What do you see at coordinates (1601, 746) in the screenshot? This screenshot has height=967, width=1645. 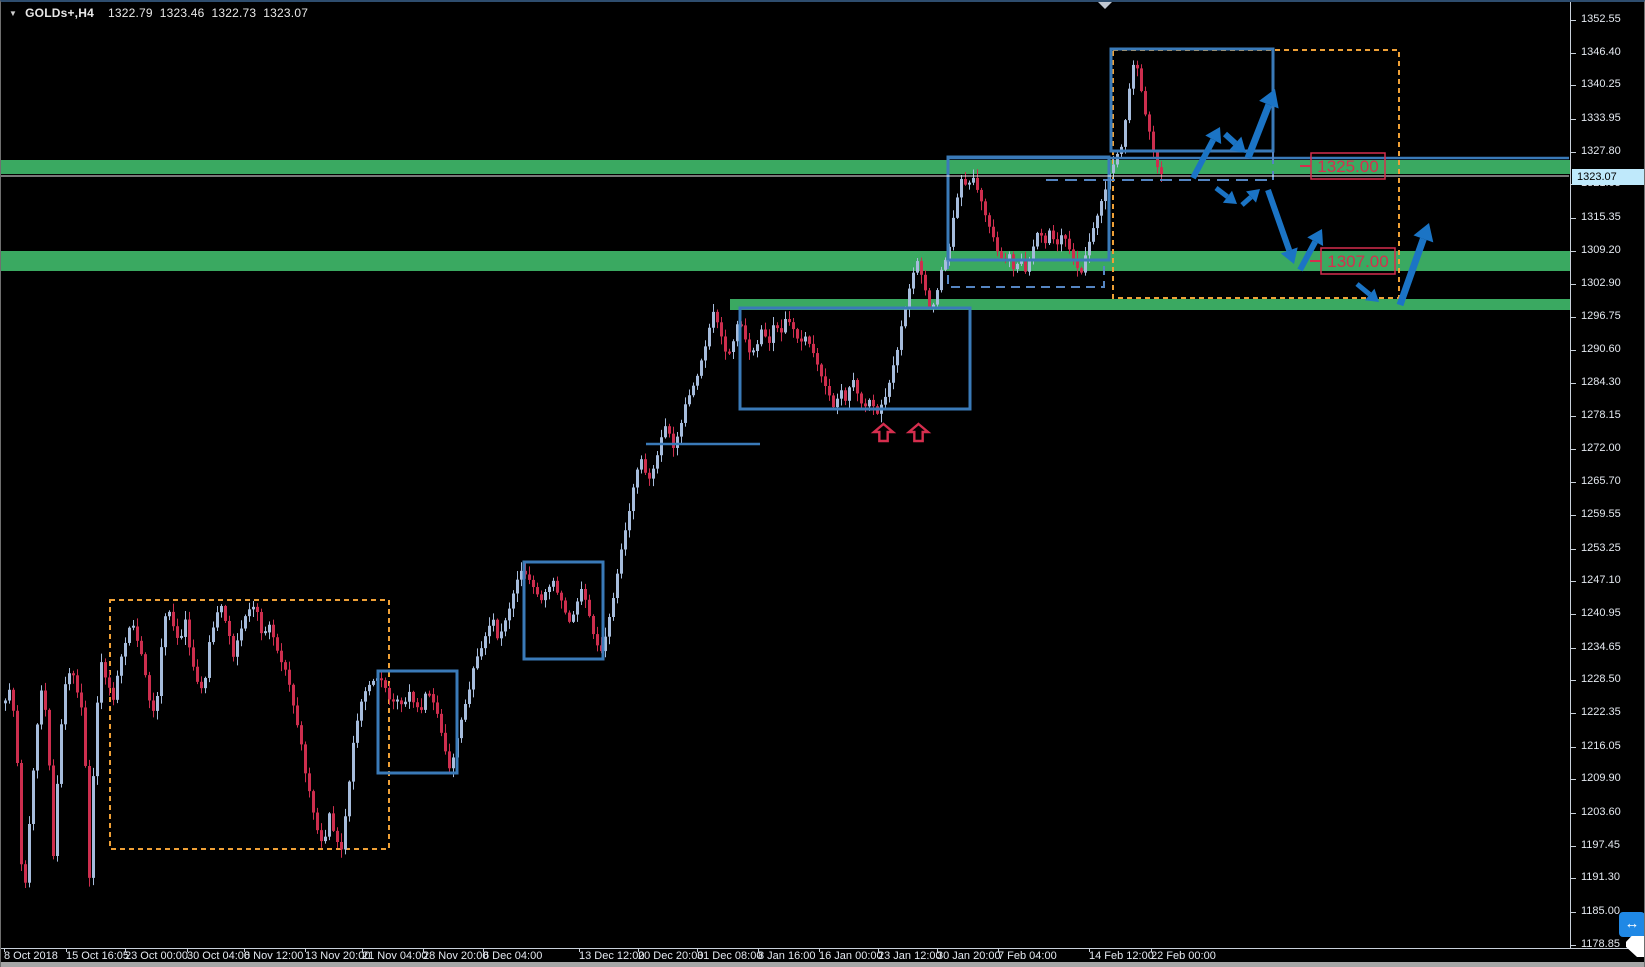 I see `y-axis-label: 1216.05` at bounding box center [1601, 746].